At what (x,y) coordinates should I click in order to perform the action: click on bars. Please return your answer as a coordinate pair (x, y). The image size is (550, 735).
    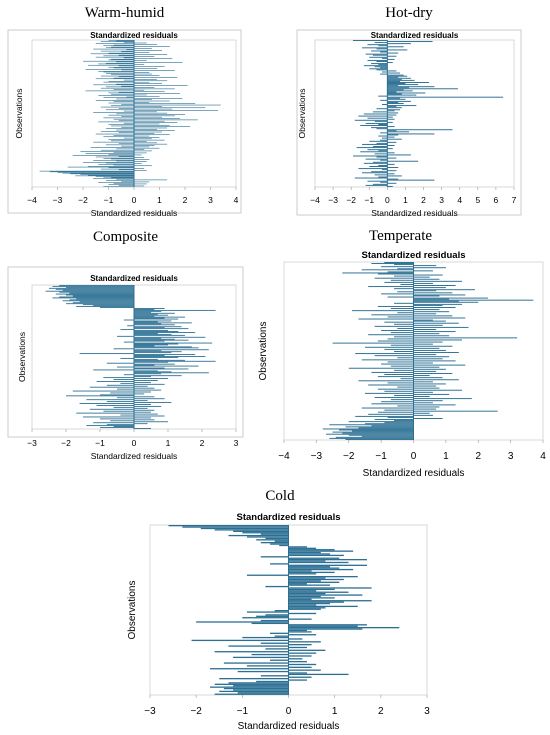
    Looking at the image, I should click on (428, 351).